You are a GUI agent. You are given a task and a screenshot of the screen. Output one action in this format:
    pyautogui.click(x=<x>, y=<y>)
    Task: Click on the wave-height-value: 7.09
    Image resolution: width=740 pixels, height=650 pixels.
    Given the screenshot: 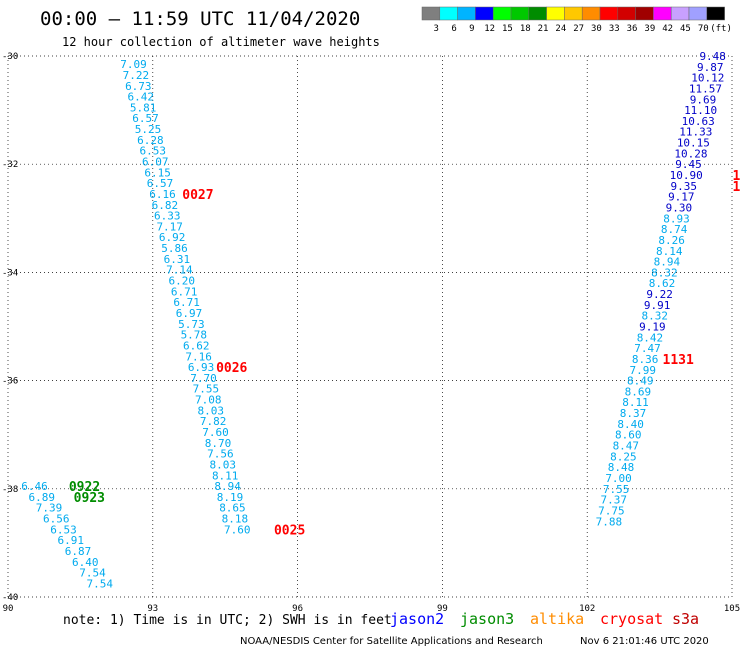 What is the action you would take?
    pyautogui.click(x=133, y=64)
    